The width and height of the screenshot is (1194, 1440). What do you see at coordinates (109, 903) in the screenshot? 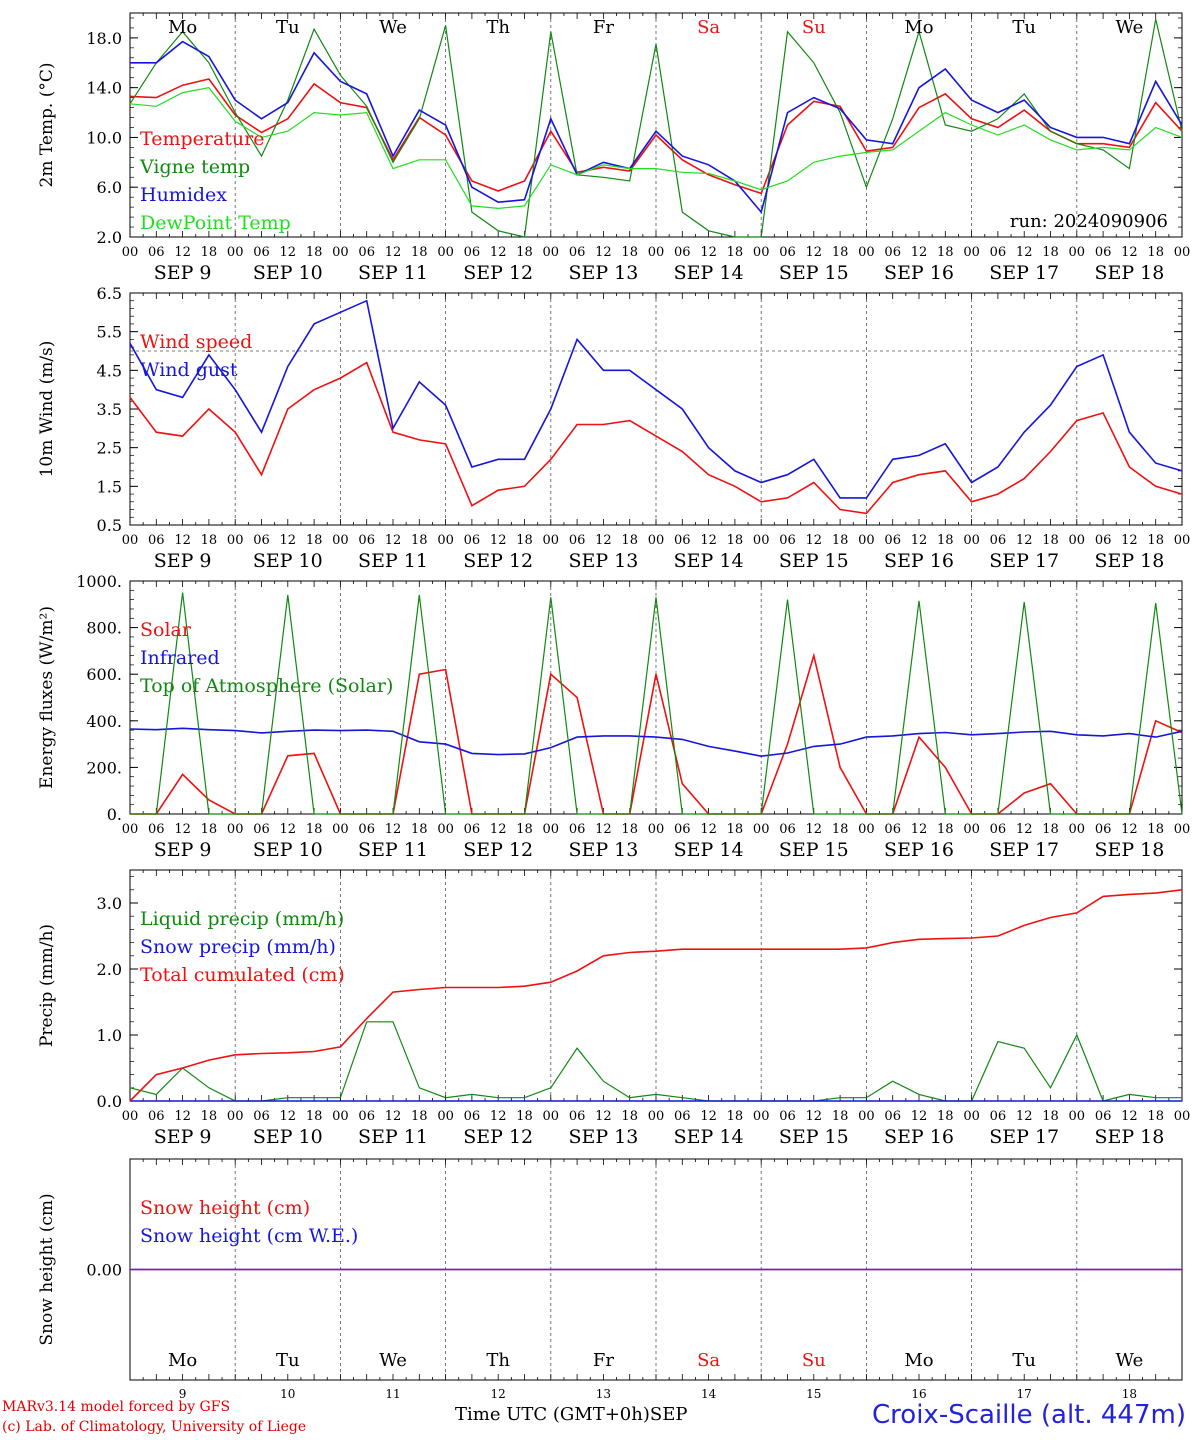
I see `y-tick-label: 3.0` at bounding box center [109, 903].